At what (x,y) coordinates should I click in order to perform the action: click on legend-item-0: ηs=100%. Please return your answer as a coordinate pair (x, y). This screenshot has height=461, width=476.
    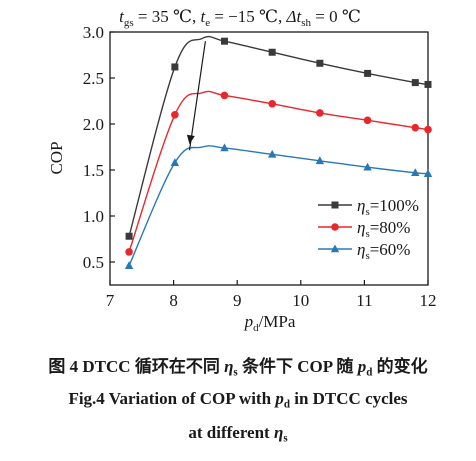
    Looking at the image, I should click on (368, 207).